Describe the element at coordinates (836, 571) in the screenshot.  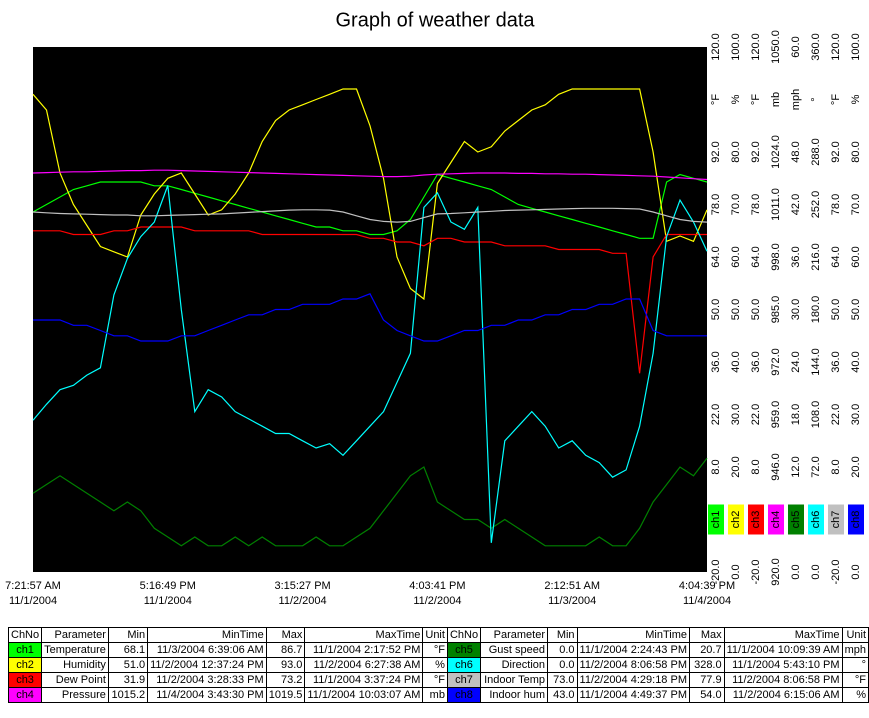
I see `y-tick-label: -20.0` at that location.